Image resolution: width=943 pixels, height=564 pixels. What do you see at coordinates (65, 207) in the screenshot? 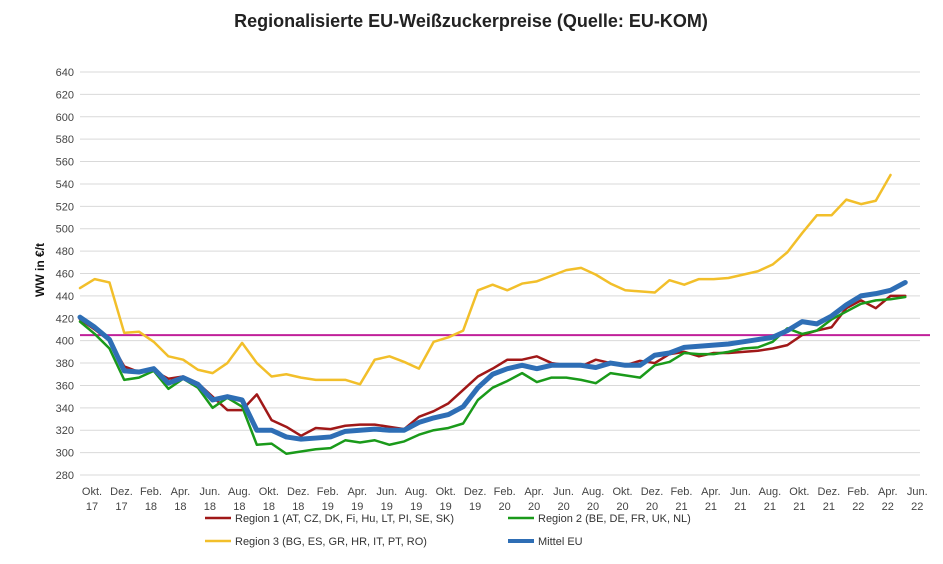
I see `y-tick-label: 520` at bounding box center [65, 207].